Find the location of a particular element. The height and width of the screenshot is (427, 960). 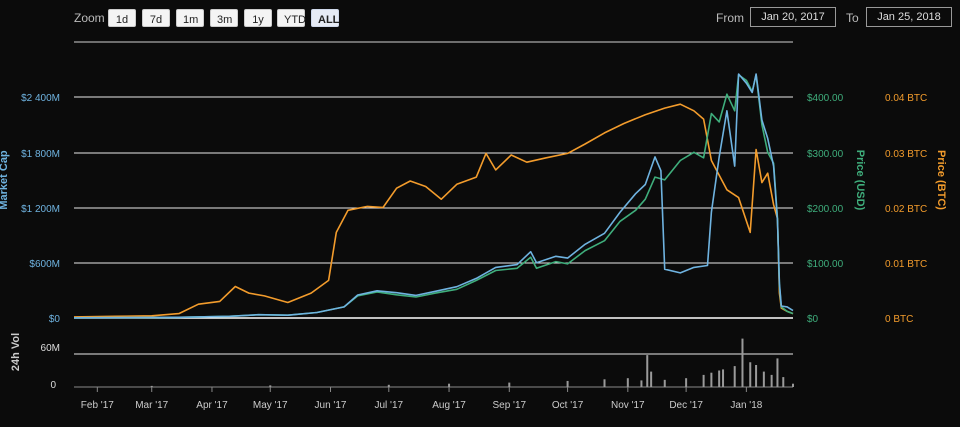

volume-tick-label: 60M is located at coordinates (50, 348).